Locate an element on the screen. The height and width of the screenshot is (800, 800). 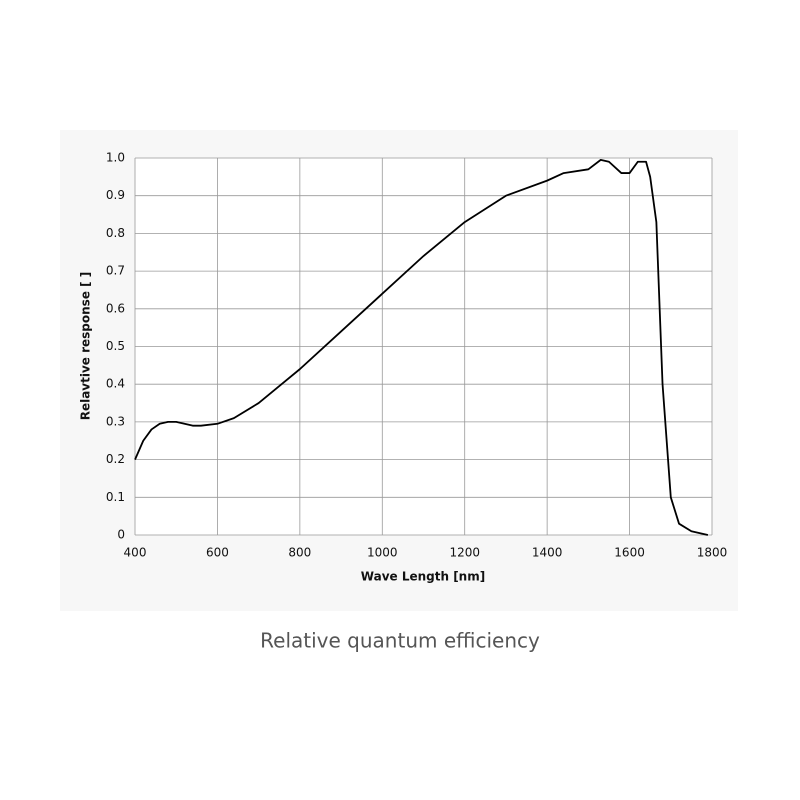
x-tick-label: 800 is located at coordinates (299, 553).